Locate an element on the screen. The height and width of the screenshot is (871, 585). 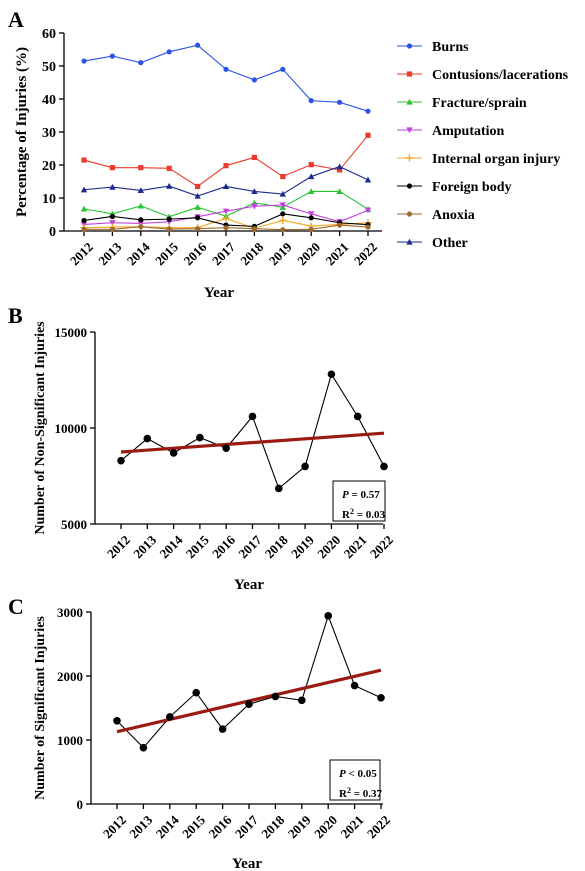
legend-label: Contusions/lacerations is located at coordinates (500, 75).